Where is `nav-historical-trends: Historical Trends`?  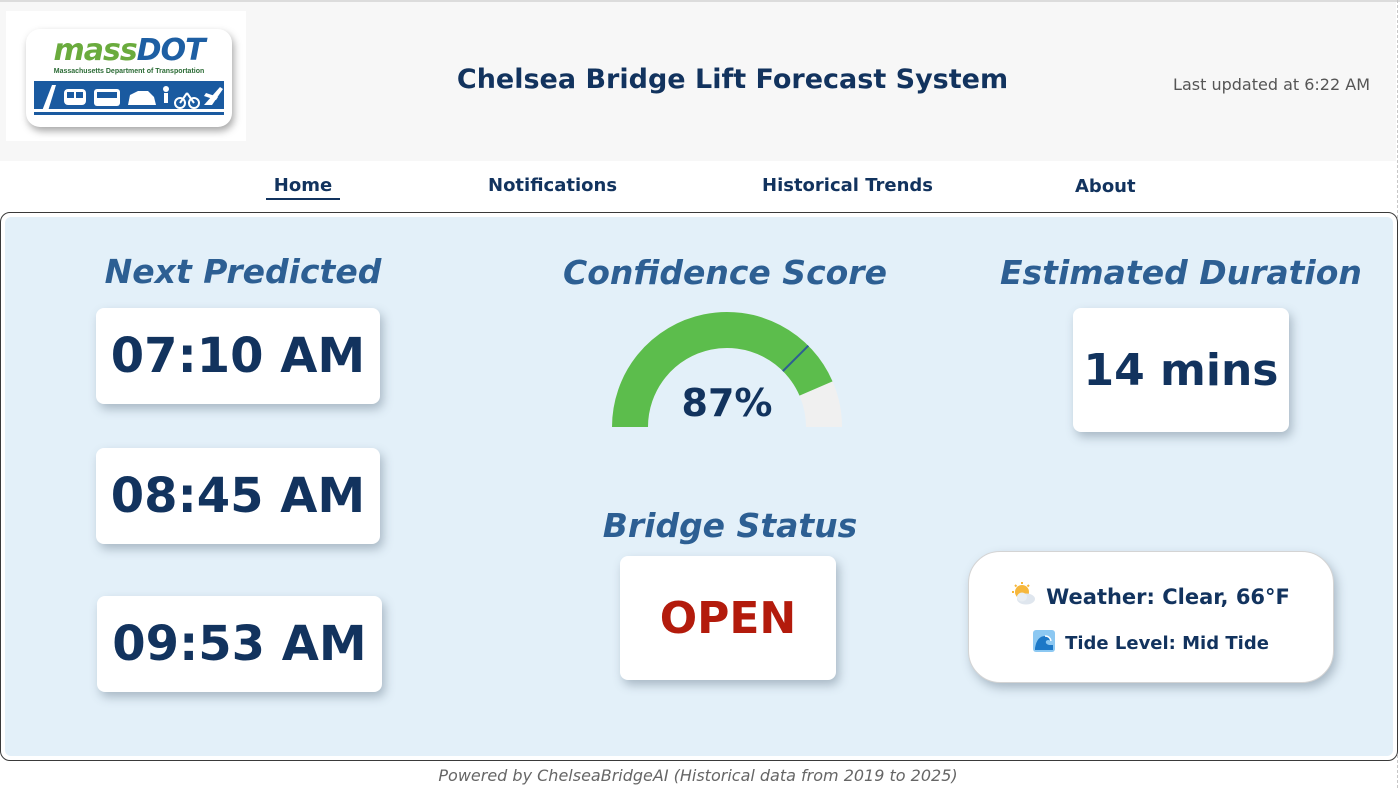 nav-historical-trends: Historical Trends is located at coordinates (848, 185).